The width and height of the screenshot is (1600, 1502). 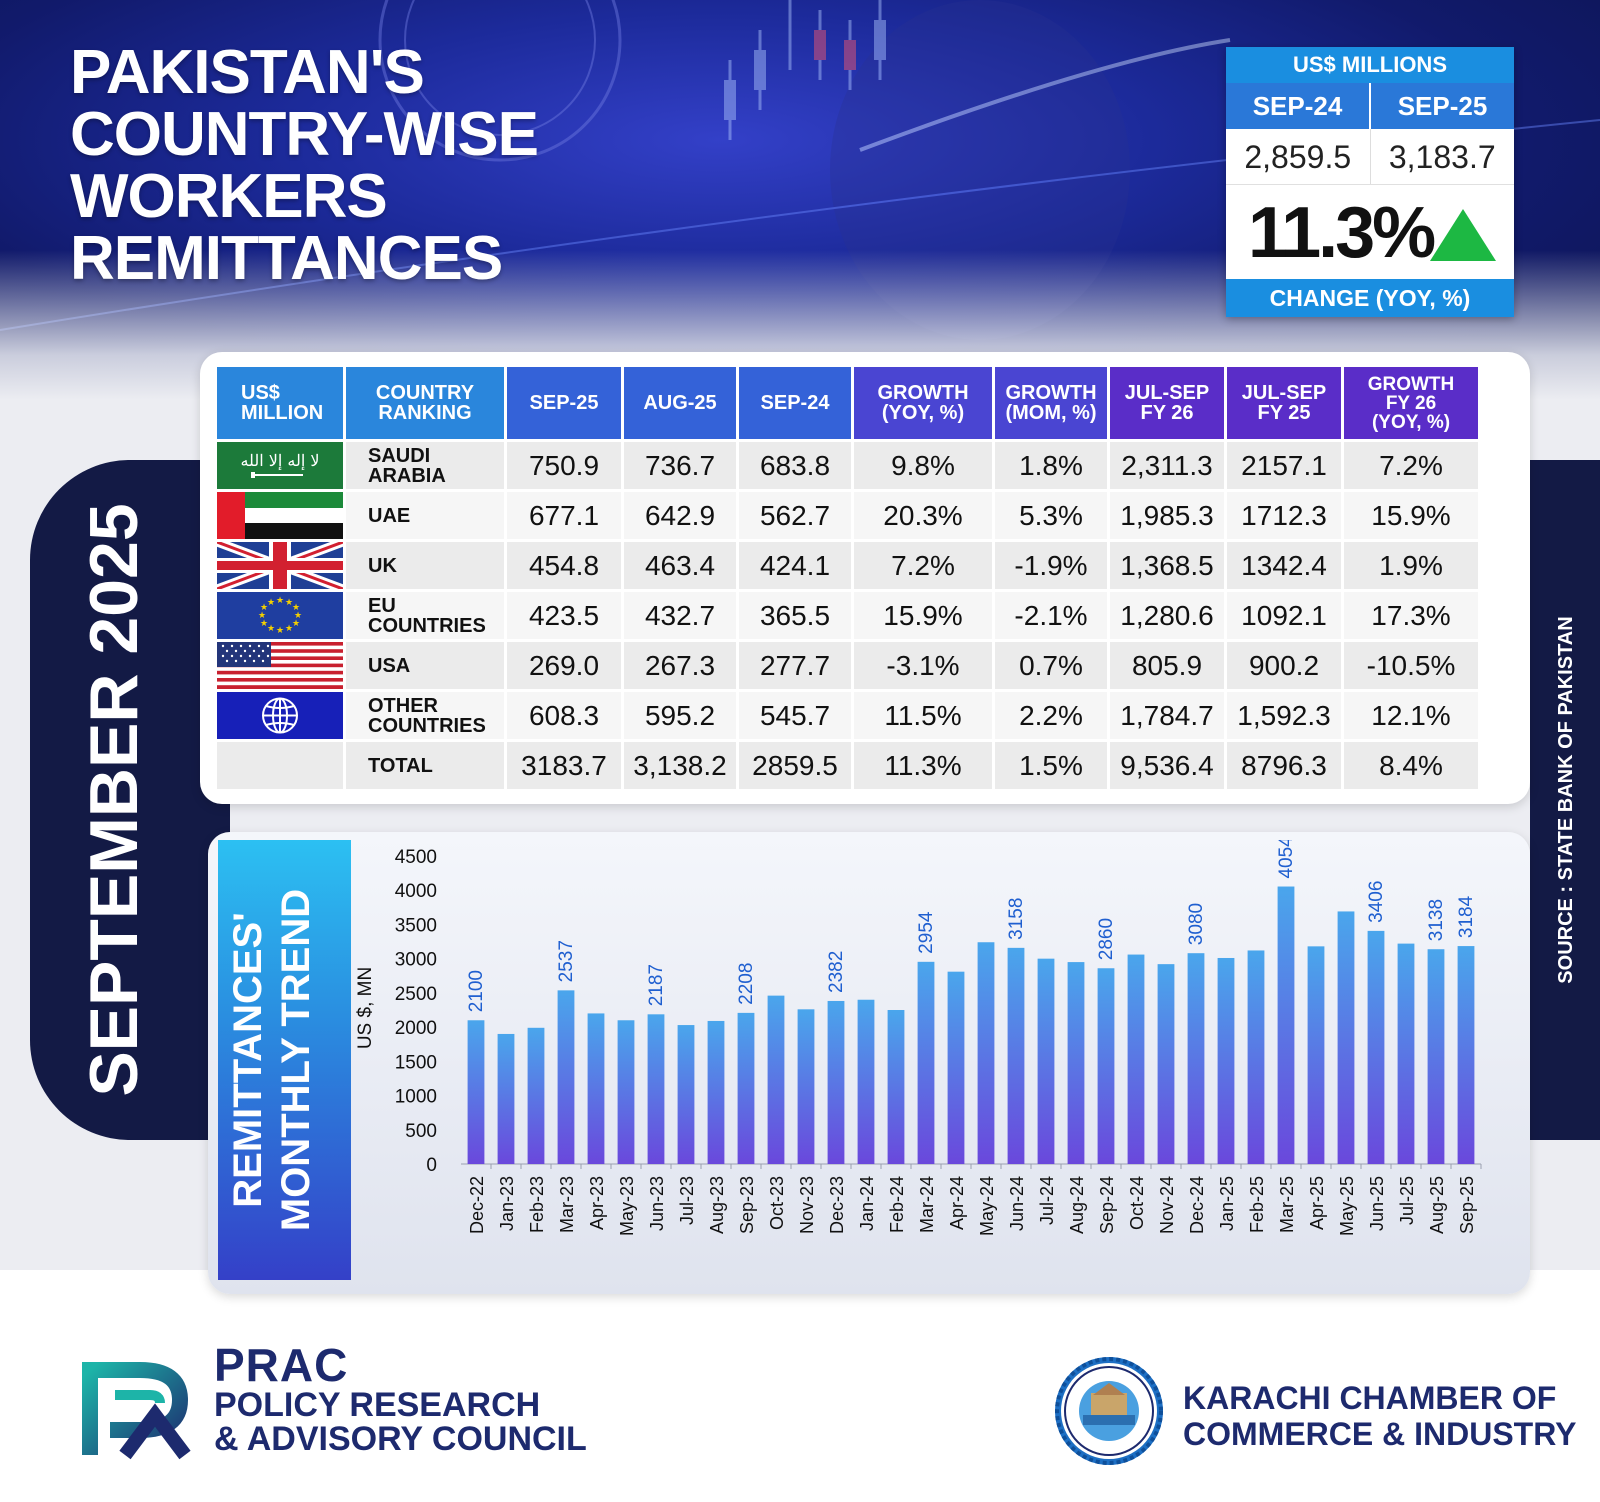 I want to click on cell-growth-yoy: 11.5%, so click(x=923, y=715).